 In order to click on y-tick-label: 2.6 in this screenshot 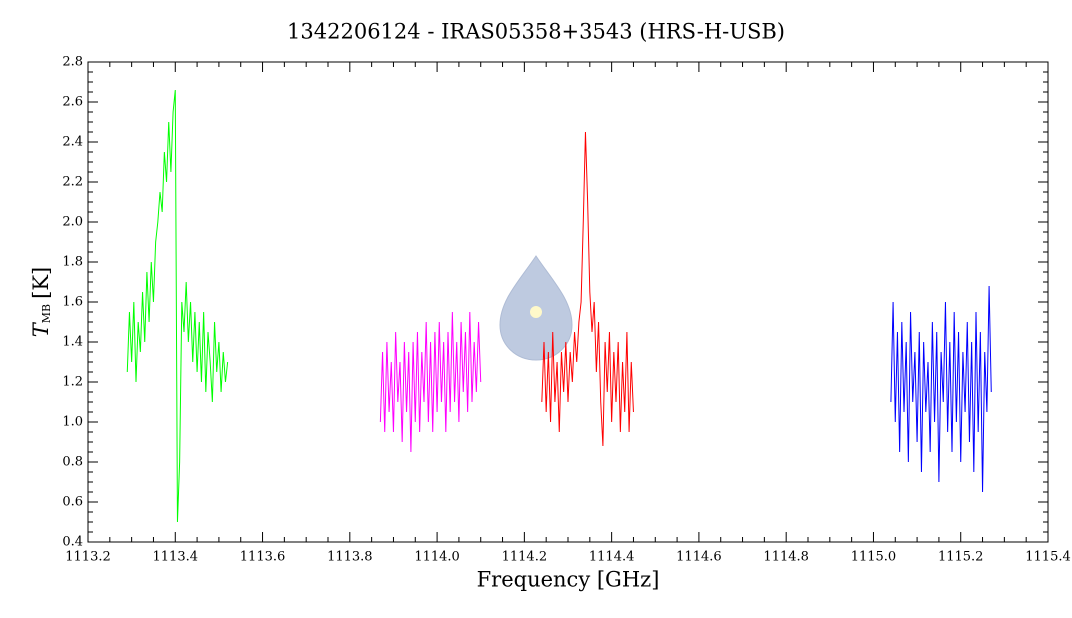, I will do `click(72, 102)`.